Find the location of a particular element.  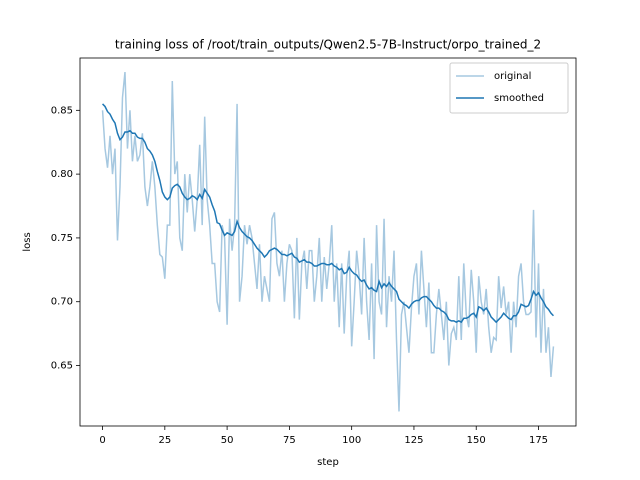

legend-label: smoothed is located at coordinates (519, 98).